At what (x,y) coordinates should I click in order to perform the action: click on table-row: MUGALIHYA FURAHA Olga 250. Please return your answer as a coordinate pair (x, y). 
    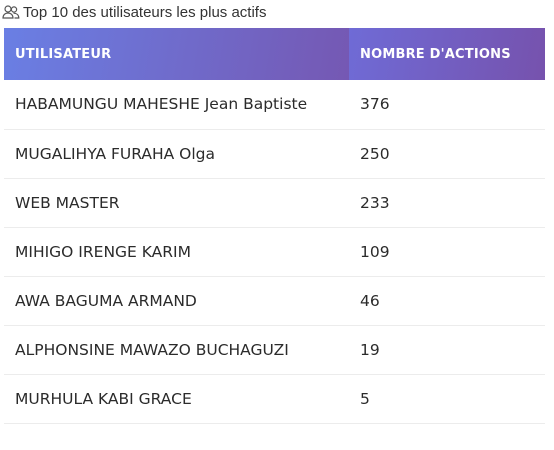
    Looking at the image, I should click on (274, 153).